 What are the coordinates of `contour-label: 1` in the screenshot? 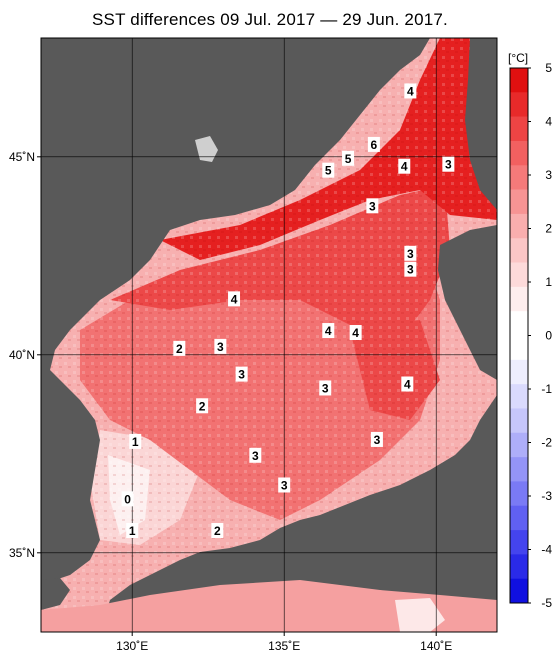 It's located at (135, 442).